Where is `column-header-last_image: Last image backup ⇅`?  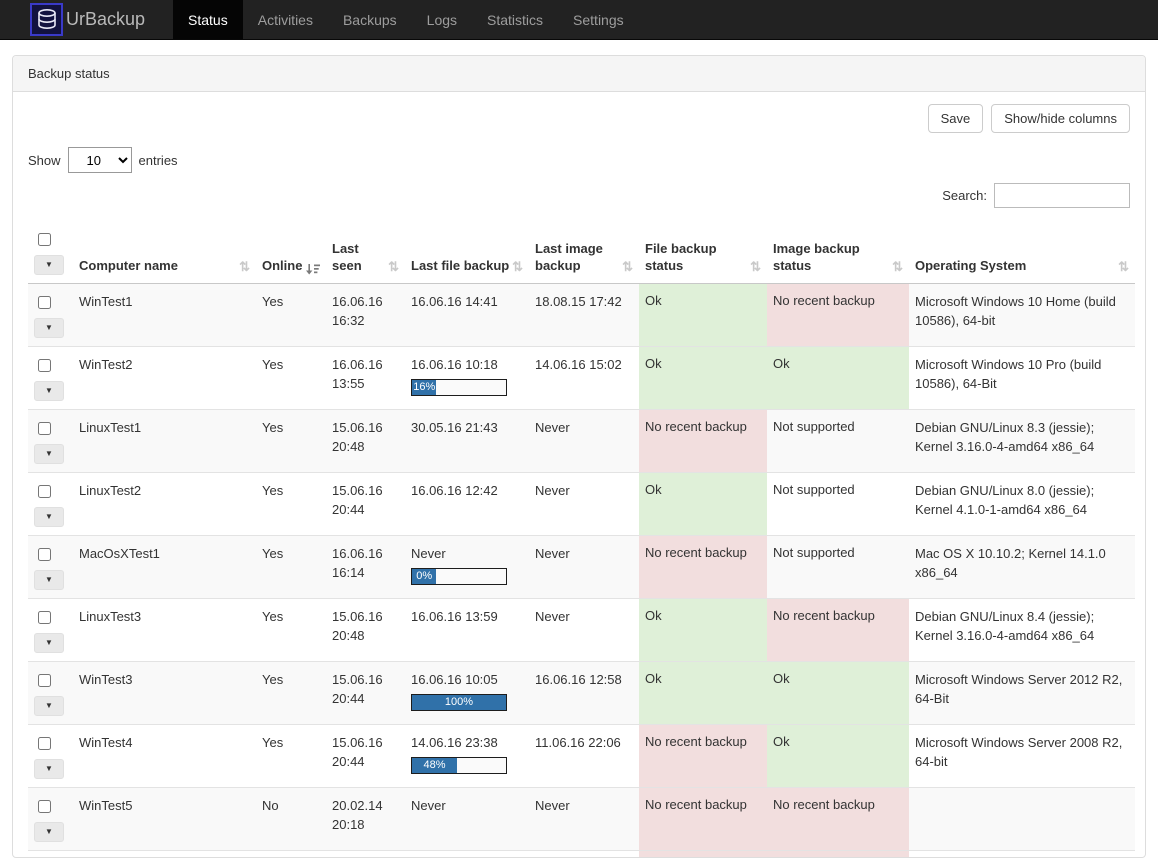
column-header-last_image: Last image backup ⇅ is located at coordinates (584, 253).